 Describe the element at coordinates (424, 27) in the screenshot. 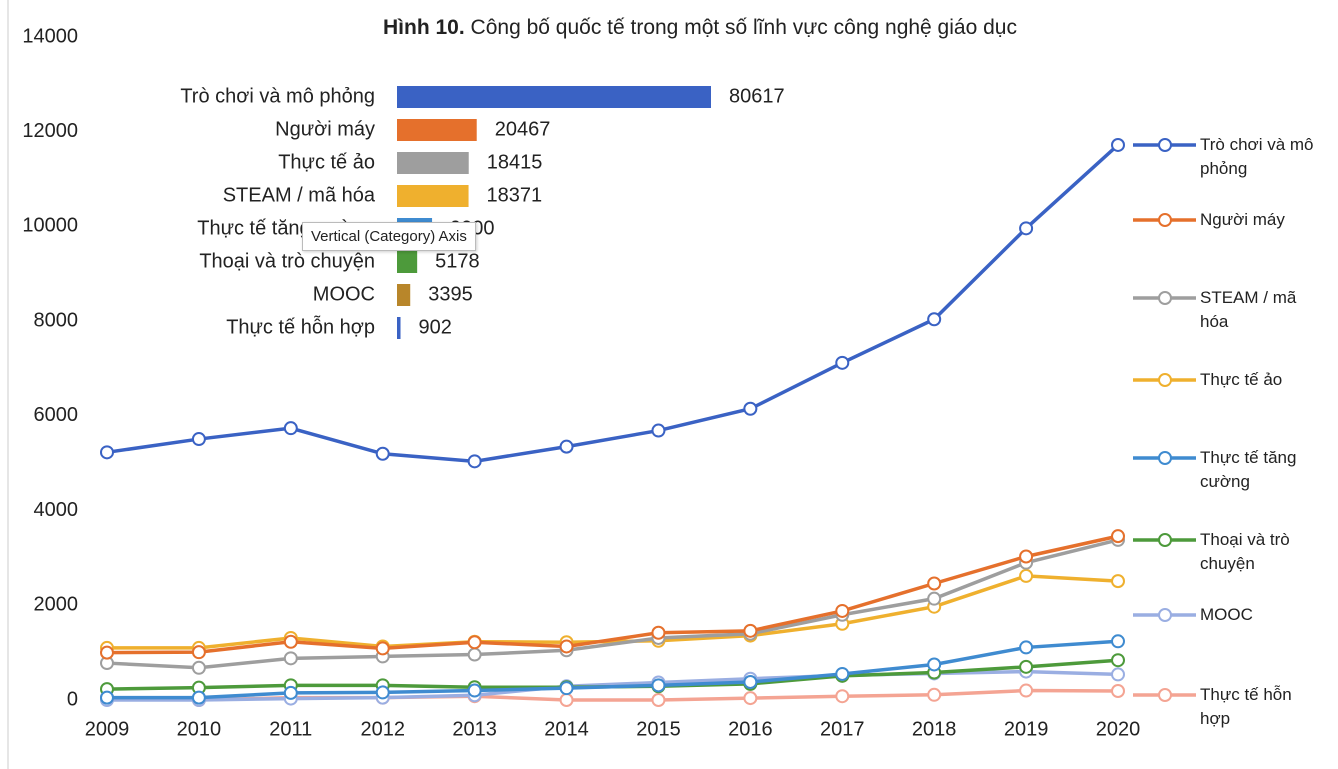

I see `title-bold: Hình 10.` at that location.